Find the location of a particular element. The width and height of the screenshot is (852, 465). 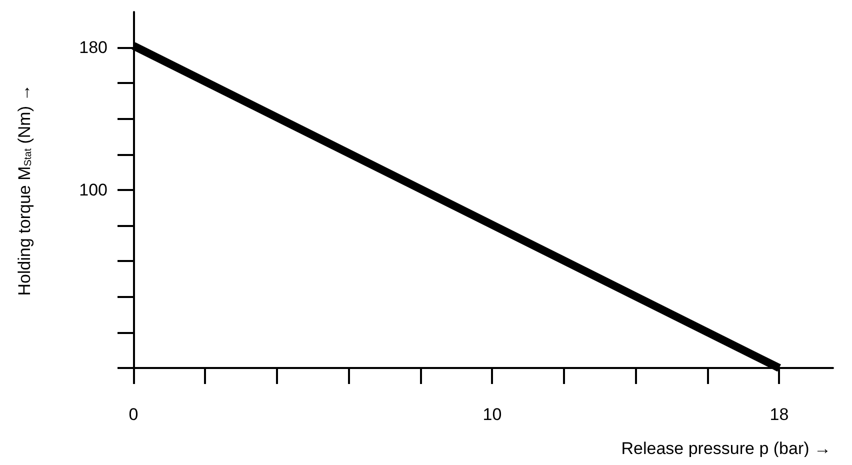

y-tick-label: 180 is located at coordinates (93, 48).